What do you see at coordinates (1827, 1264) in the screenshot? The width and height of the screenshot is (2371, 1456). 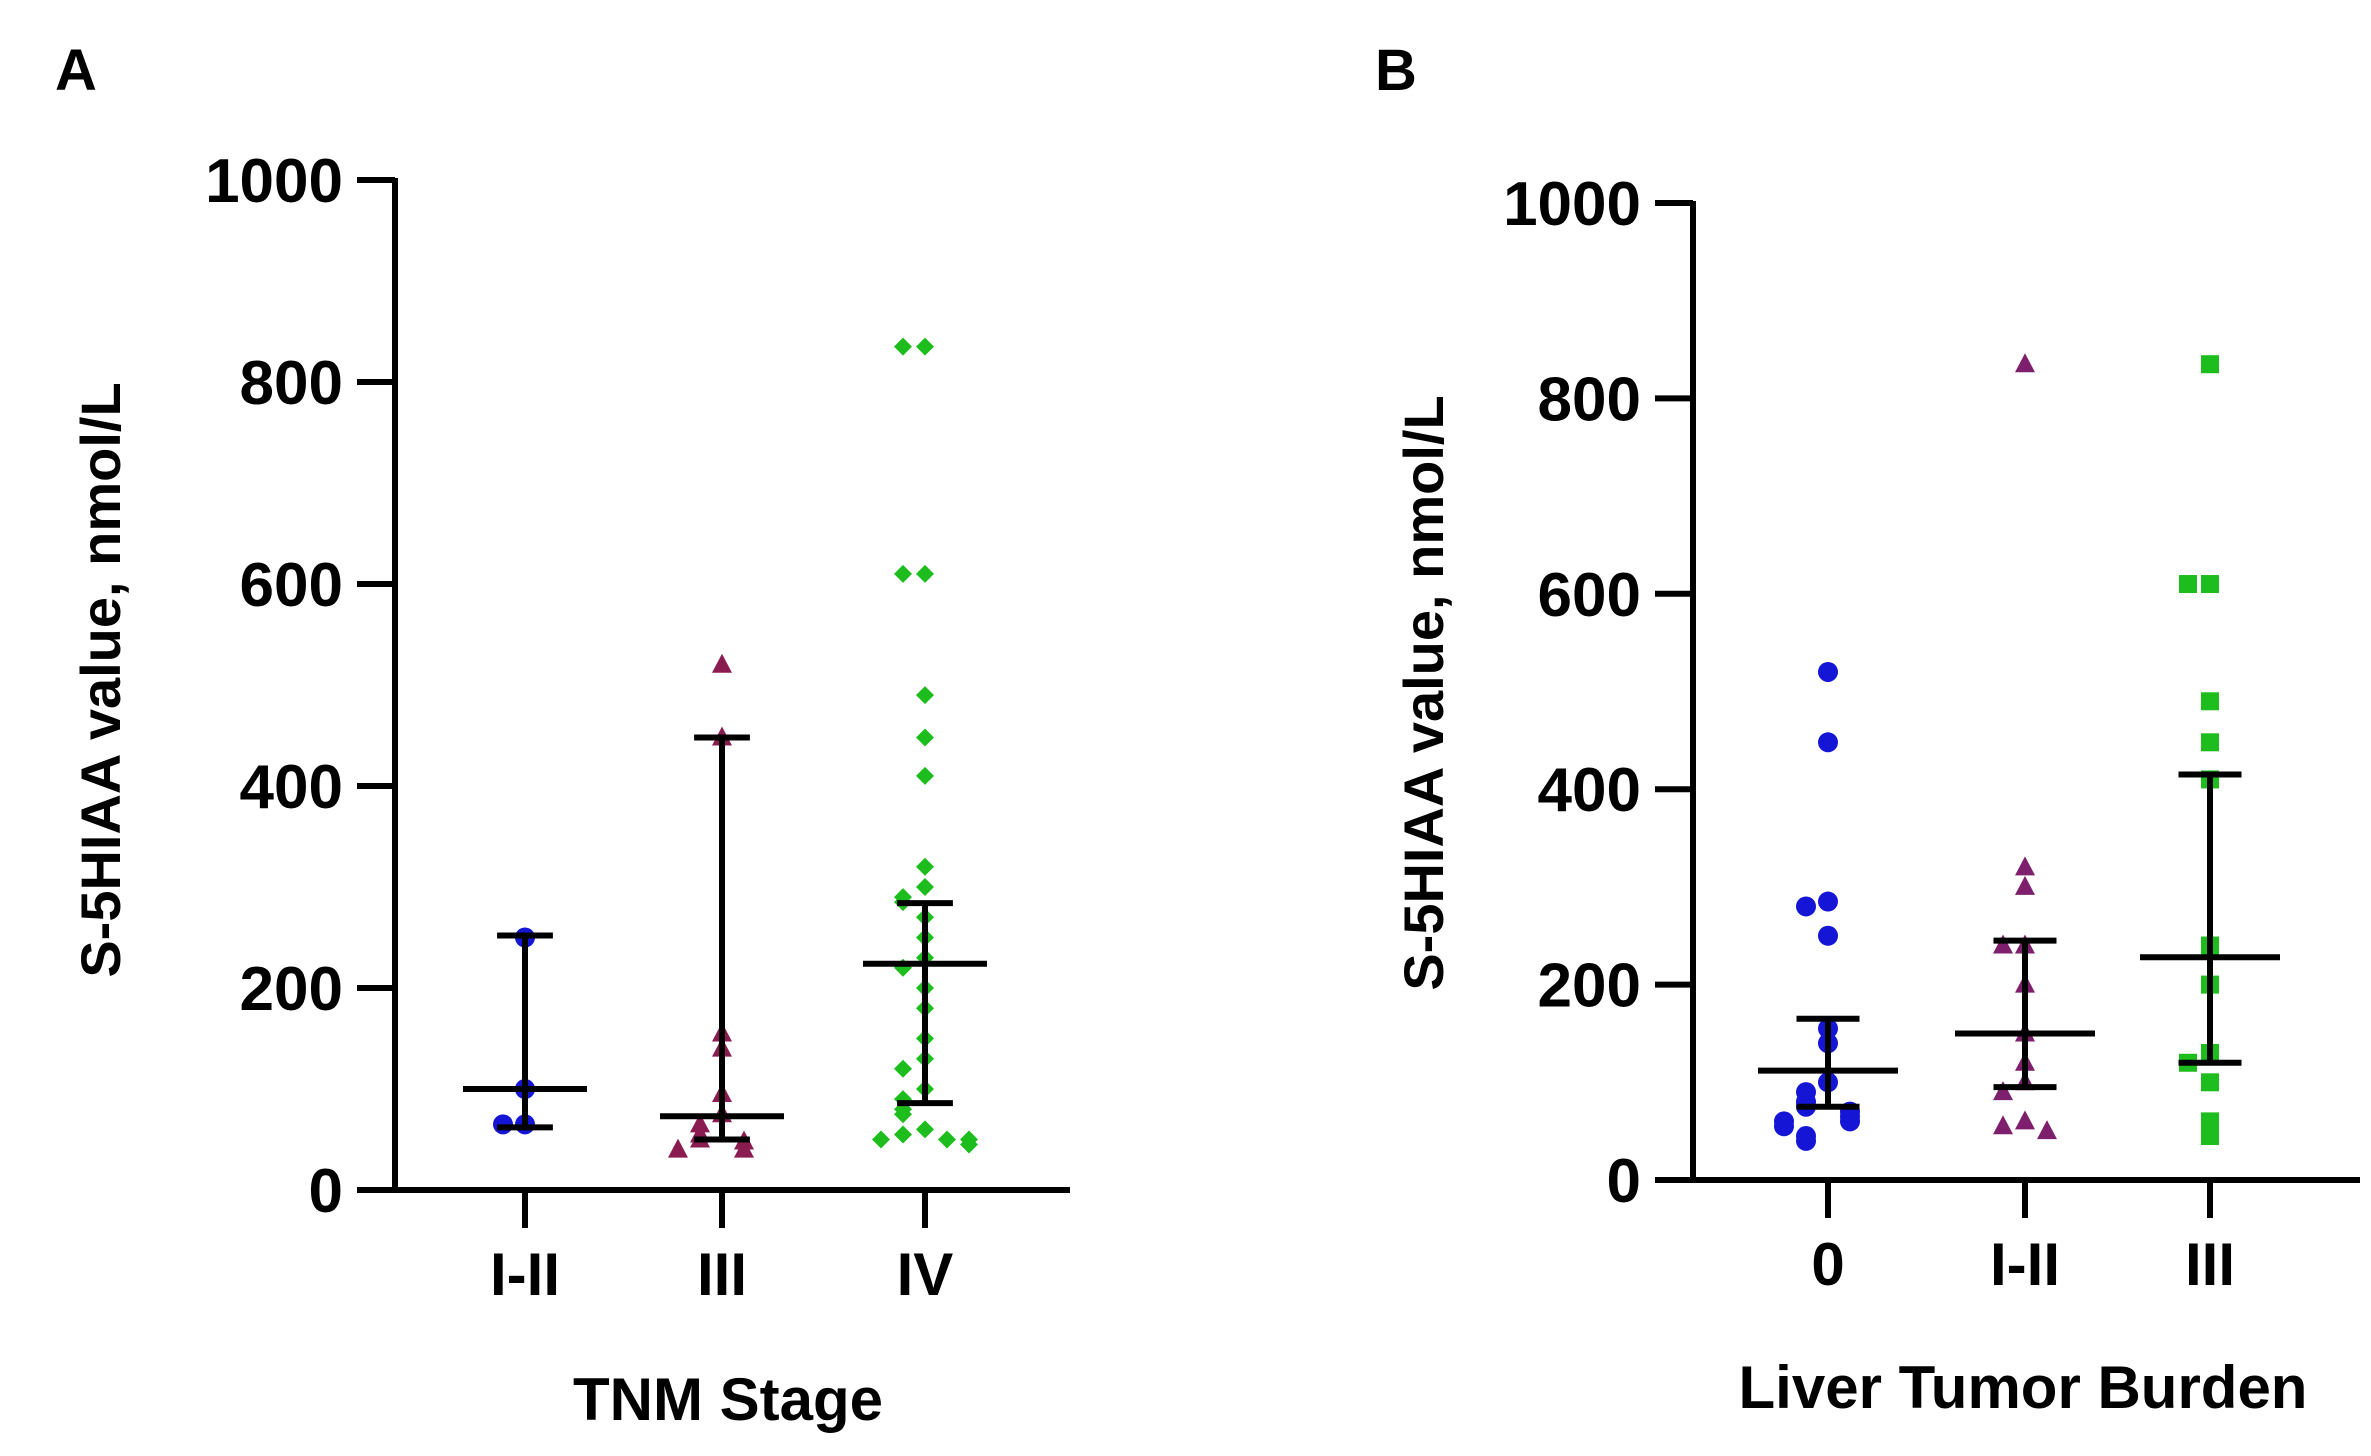 I see `x-tick-label: 0` at bounding box center [1827, 1264].